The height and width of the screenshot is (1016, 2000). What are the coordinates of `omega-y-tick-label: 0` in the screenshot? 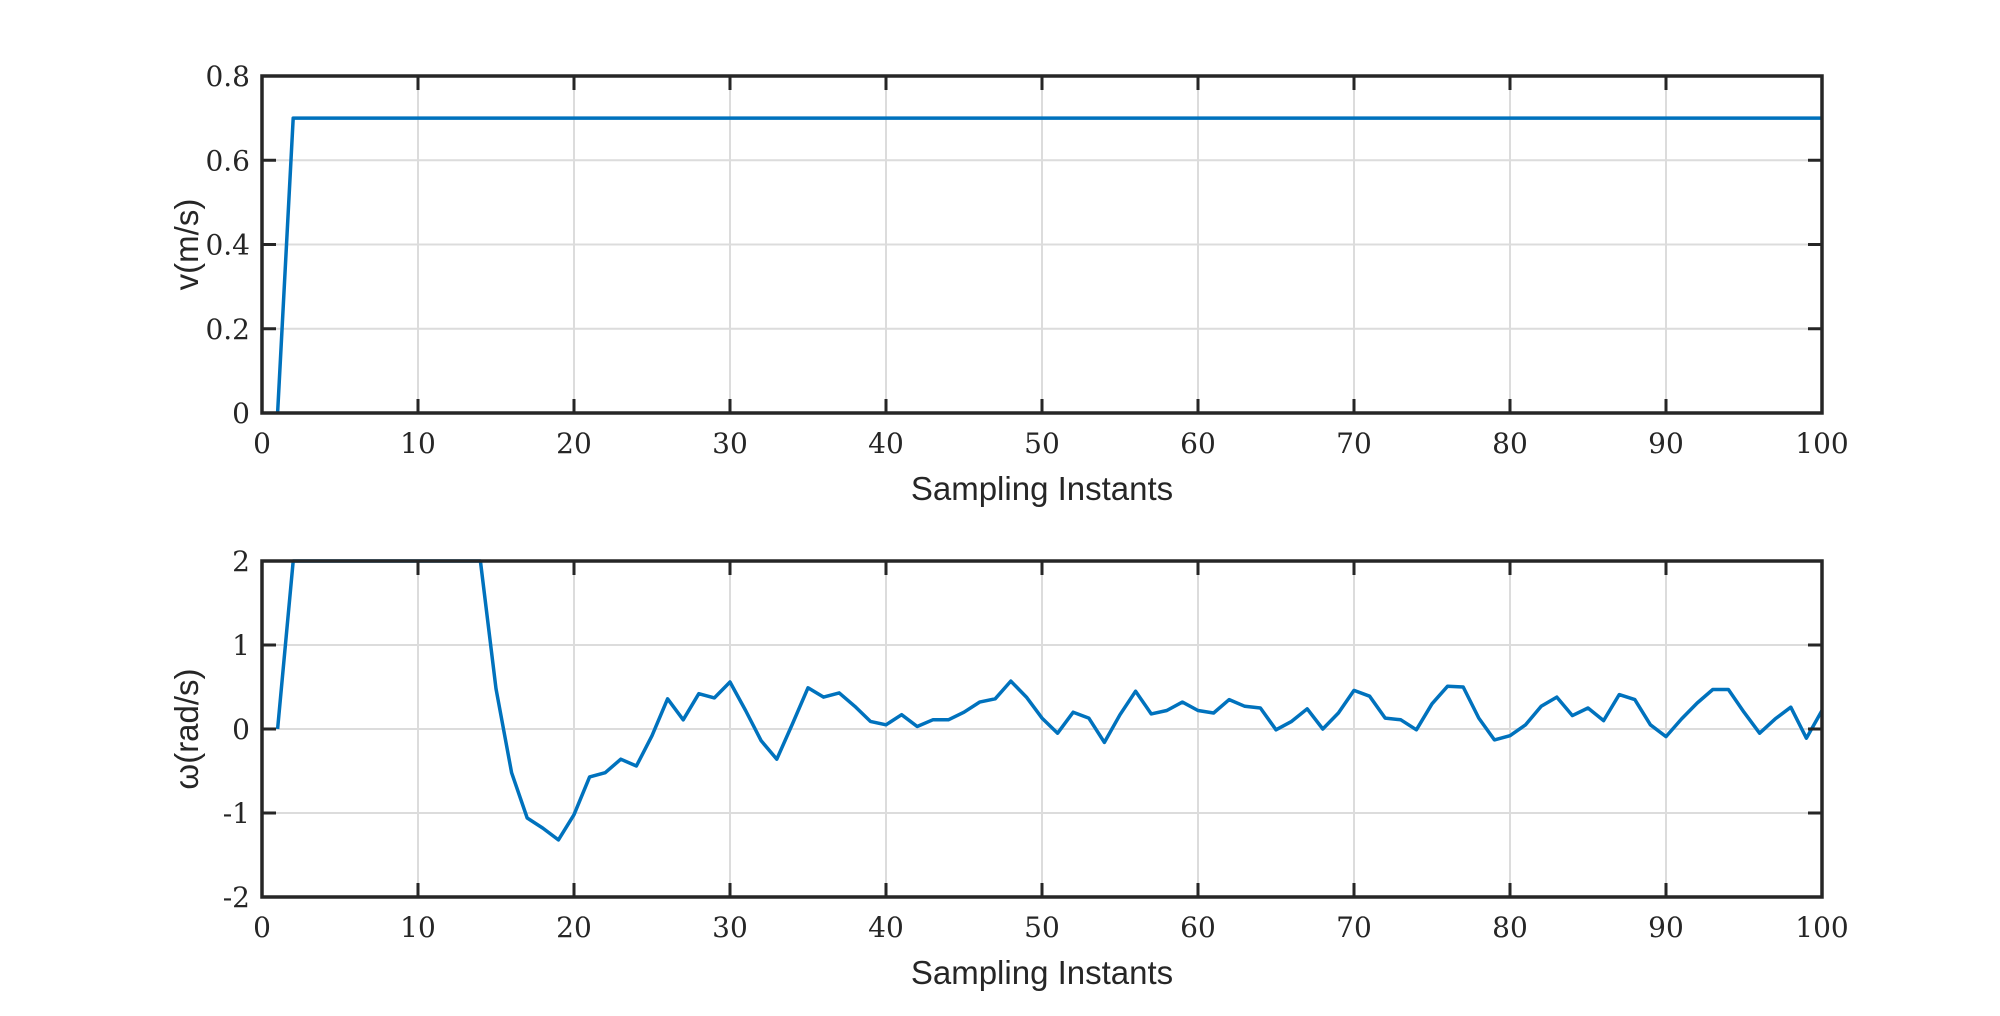 It's located at (241, 729).